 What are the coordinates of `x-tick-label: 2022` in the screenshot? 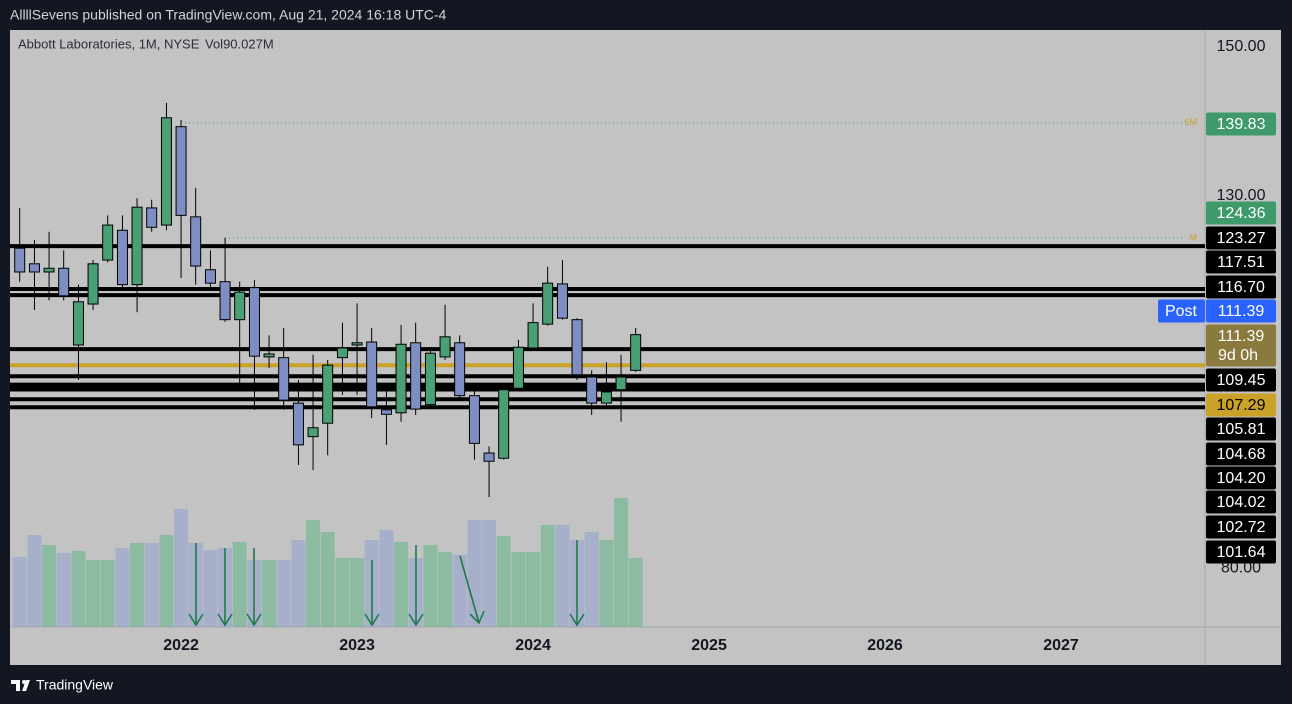 It's located at (181, 645).